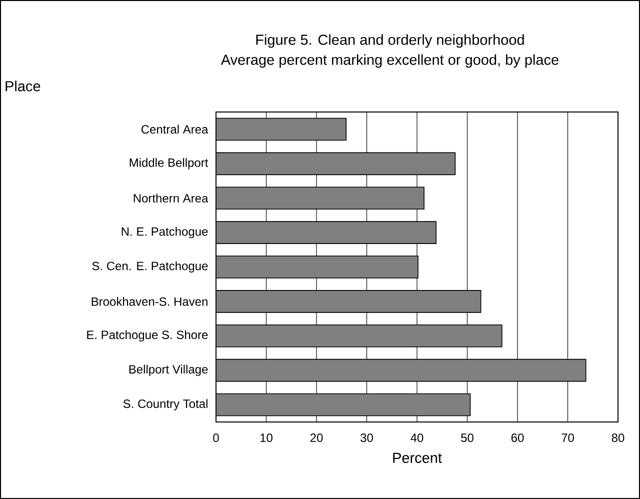  I want to click on x-tick-label: 20, so click(316, 438).